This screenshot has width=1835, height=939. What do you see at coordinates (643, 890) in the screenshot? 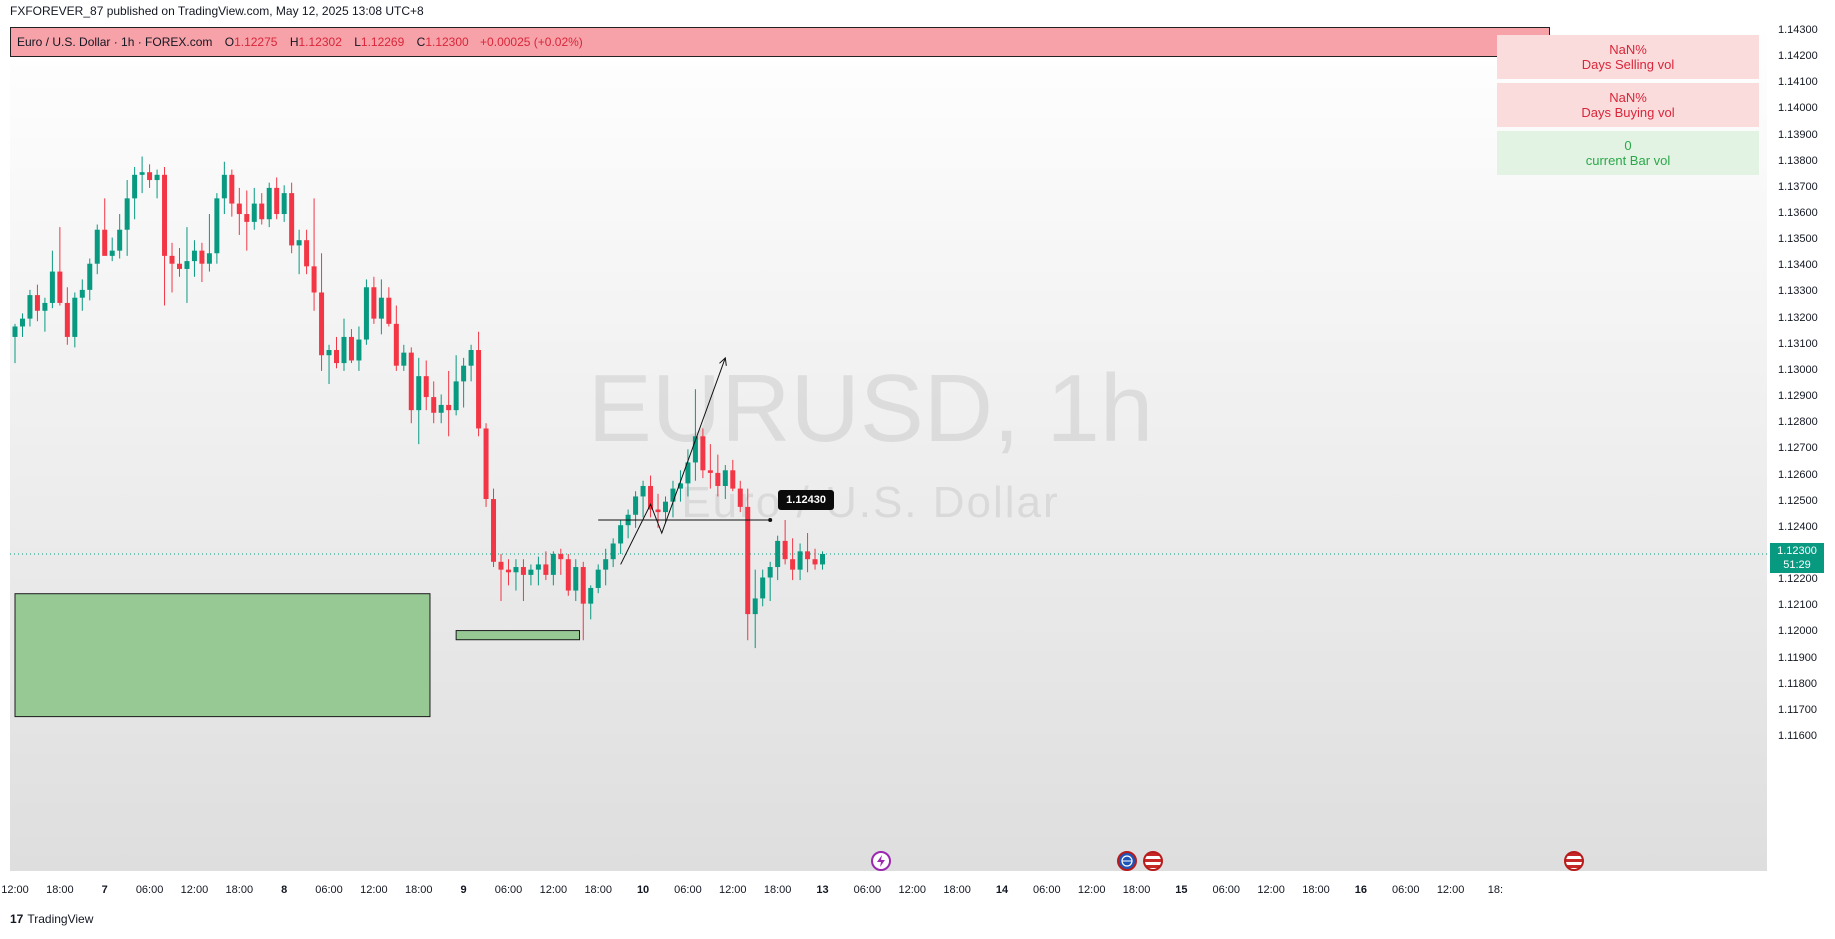
I see `x-tick-label: 10` at bounding box center [643, 890].